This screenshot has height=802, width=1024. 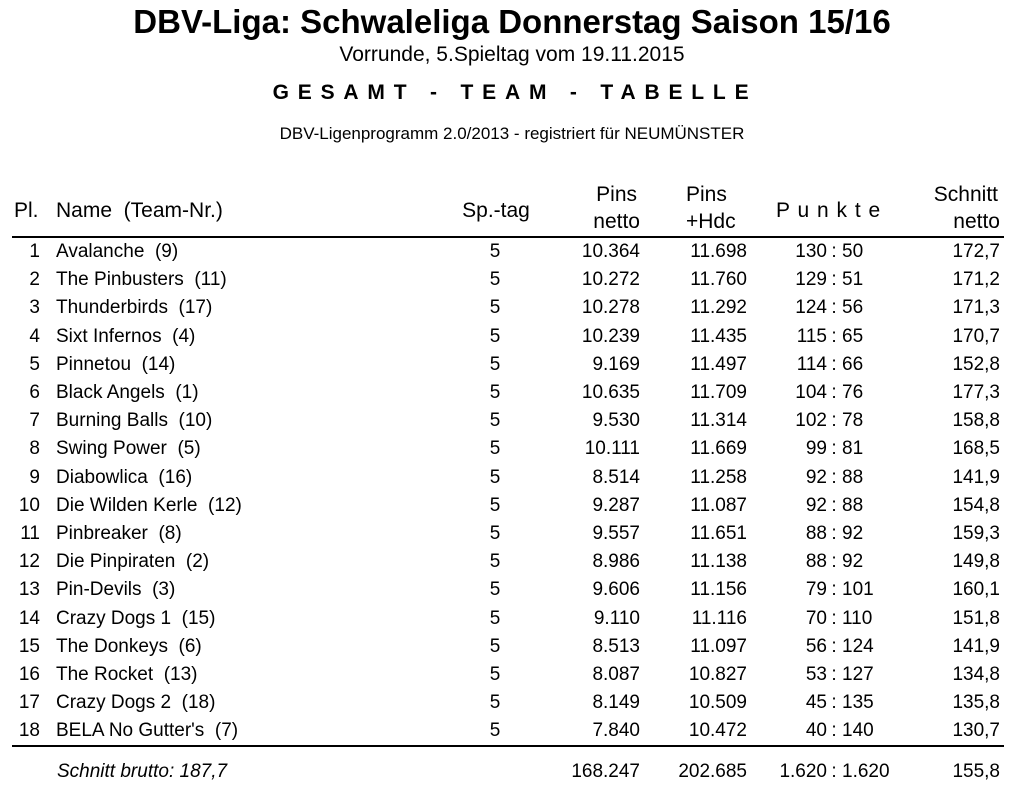 What do you see at coordinates (976, 505) in the screenshot?
I see `row-schnitt-netto: 154,8` at bounding box center [976, 505].